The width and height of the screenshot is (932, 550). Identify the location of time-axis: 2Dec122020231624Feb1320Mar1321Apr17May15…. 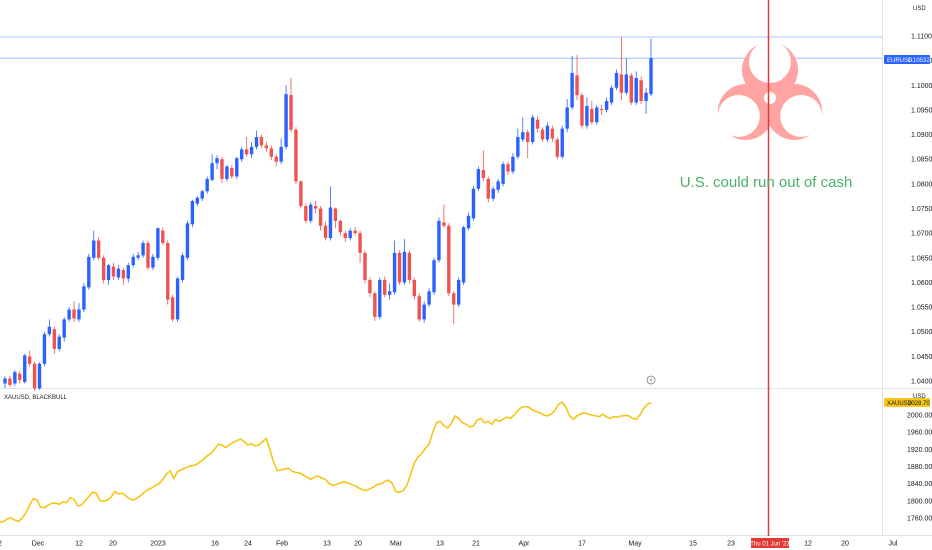
(449, 543).